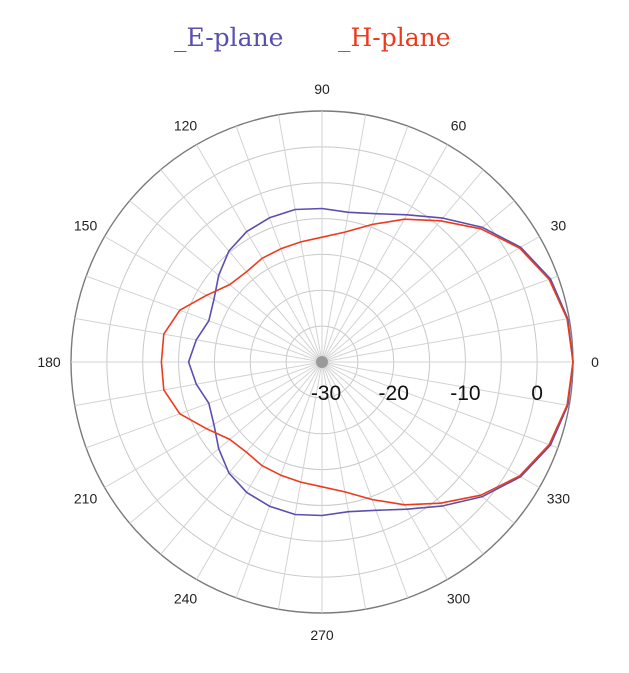 This screenshot has width=629, height=673. What do you see at coordinates (394, 393) in the screenshot?
I see `radial-tick-label: -20` at bounding box center [394, 393].